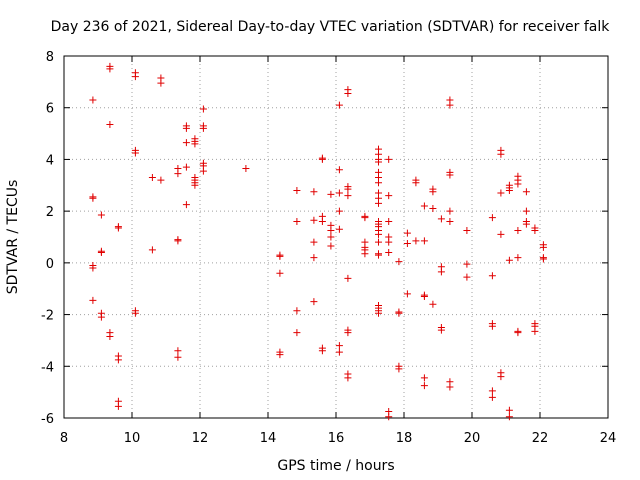 The image size is (640, 480). I want to click on y-tick-label: 2, so click(50, 212).